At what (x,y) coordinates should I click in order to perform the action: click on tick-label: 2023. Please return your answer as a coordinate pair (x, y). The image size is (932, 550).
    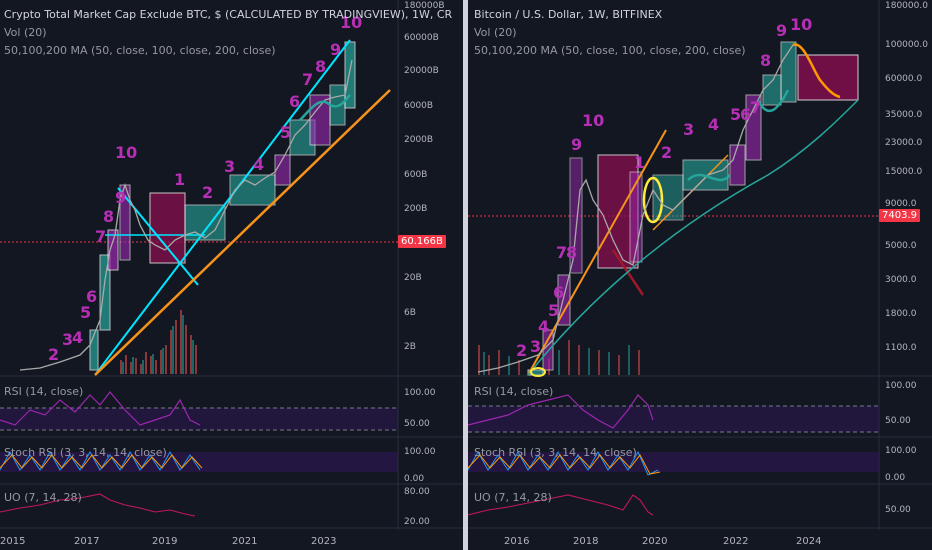
    Looking at the image, I should click on (323, 541).